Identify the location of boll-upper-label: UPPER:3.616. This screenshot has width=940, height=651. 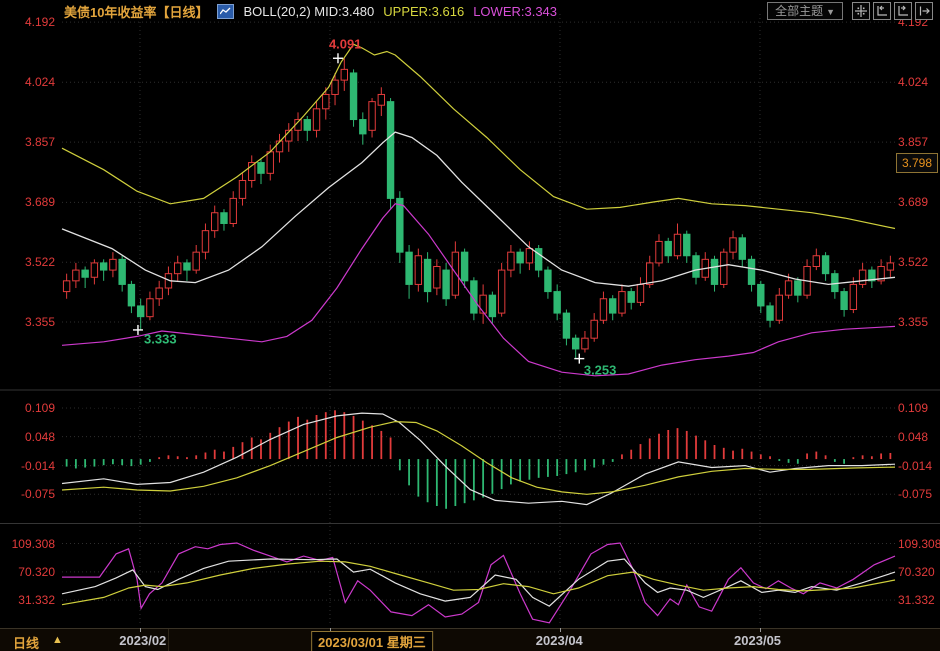
(424, 11).